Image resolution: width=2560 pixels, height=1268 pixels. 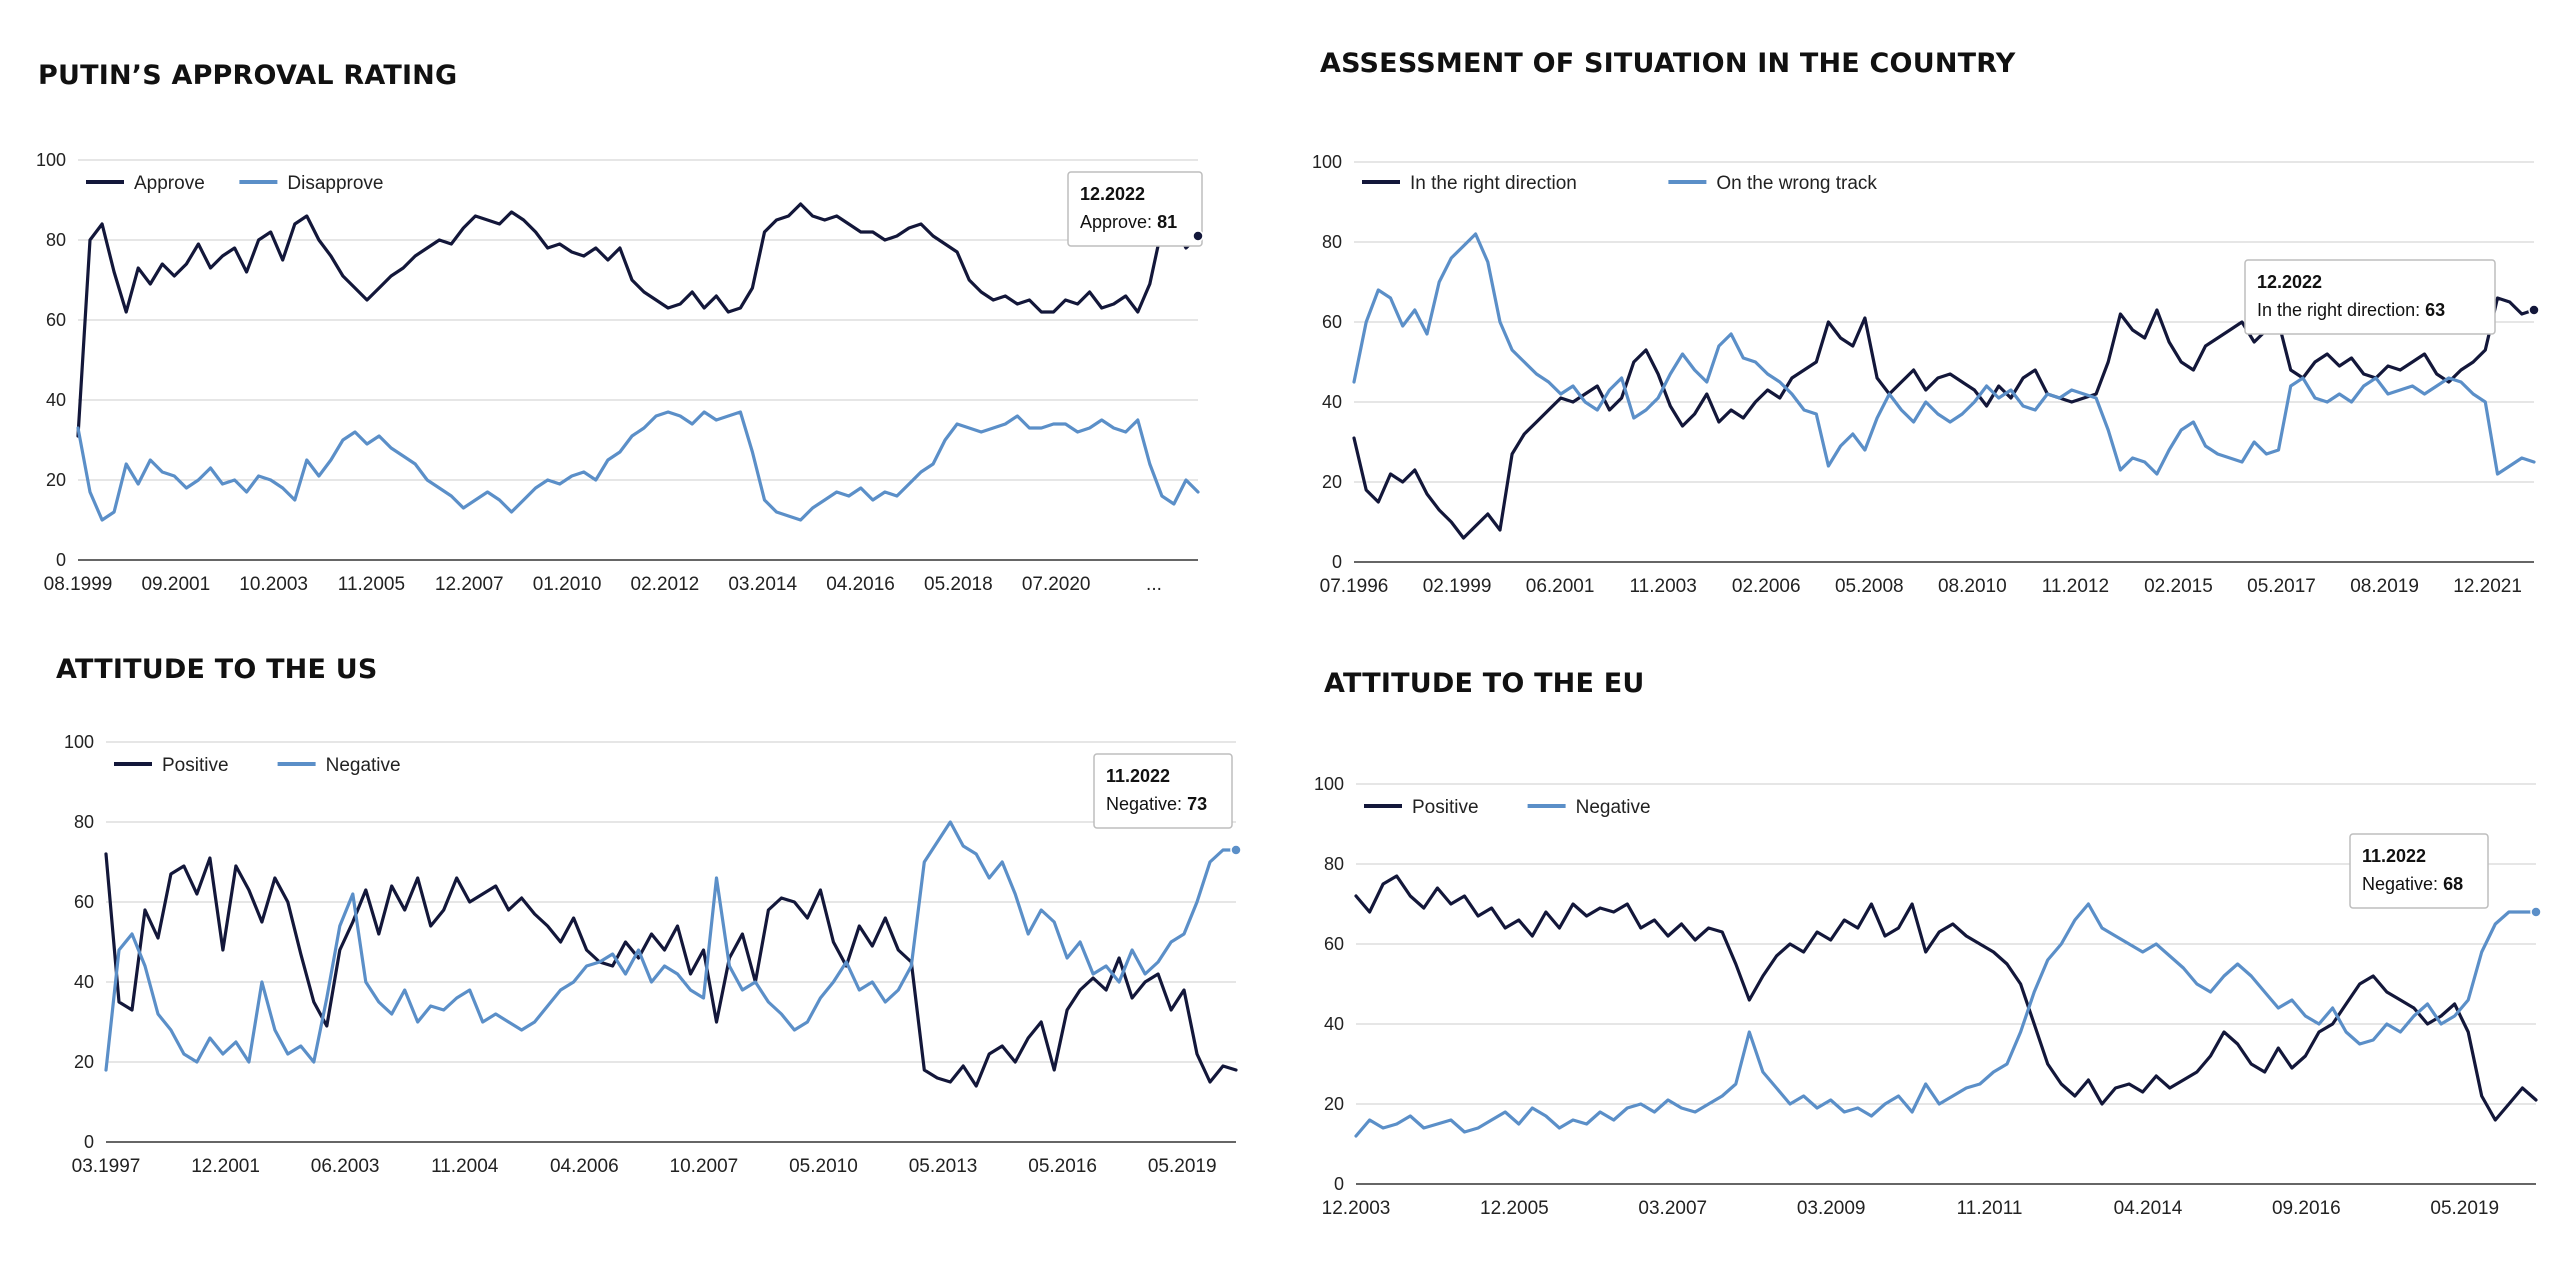 What do you see at coordinates (2336, 310) in the screenshot?
I see `tooltip-label: In the right direction` at bounding box center [2336, 310].